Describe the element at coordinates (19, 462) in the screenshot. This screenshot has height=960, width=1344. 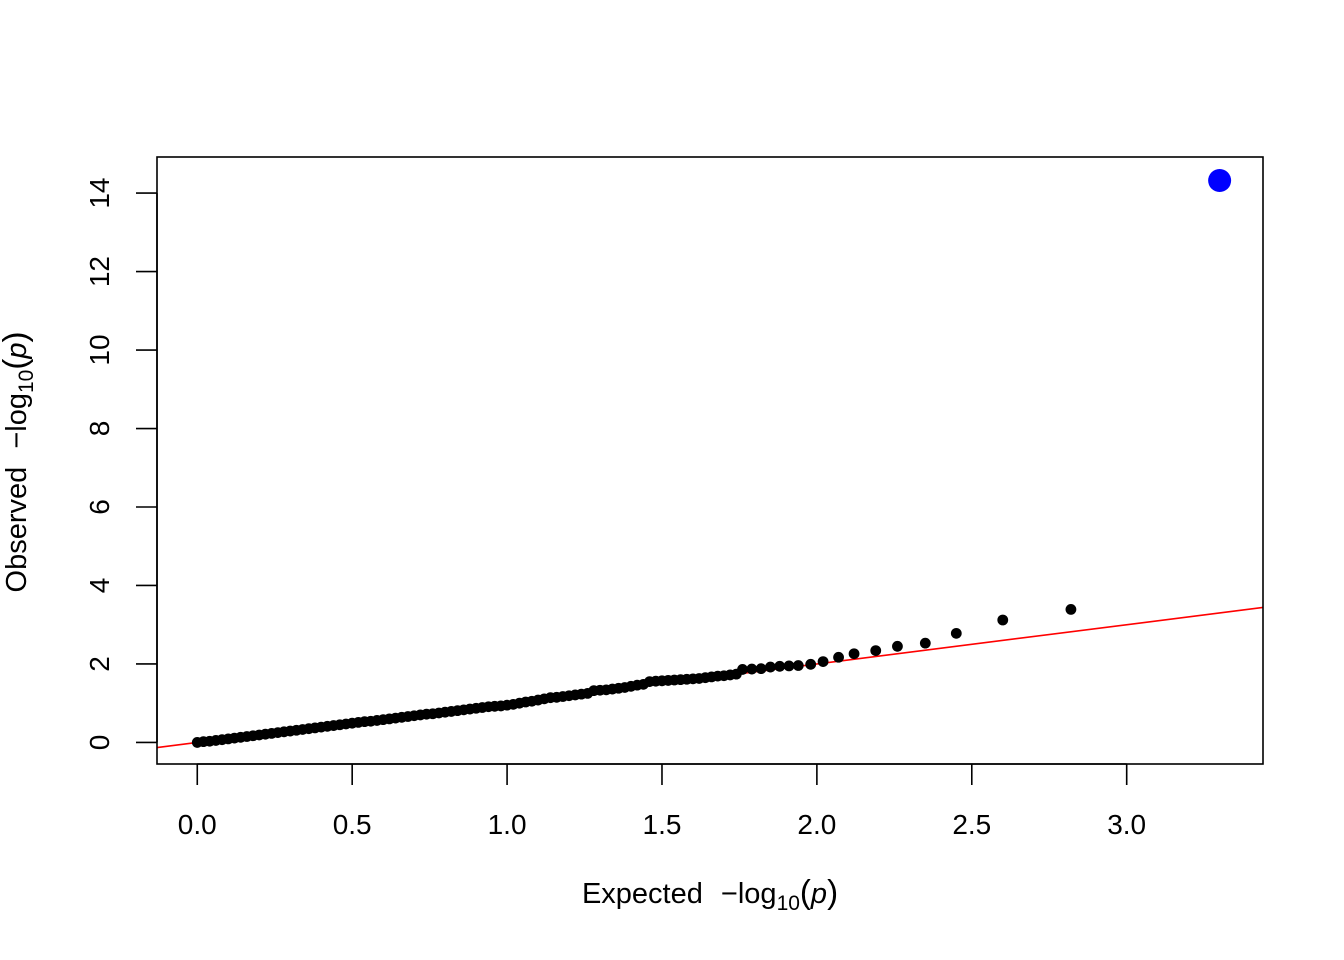
I see `y-axis-title: Observed −log10(p)` at that location.